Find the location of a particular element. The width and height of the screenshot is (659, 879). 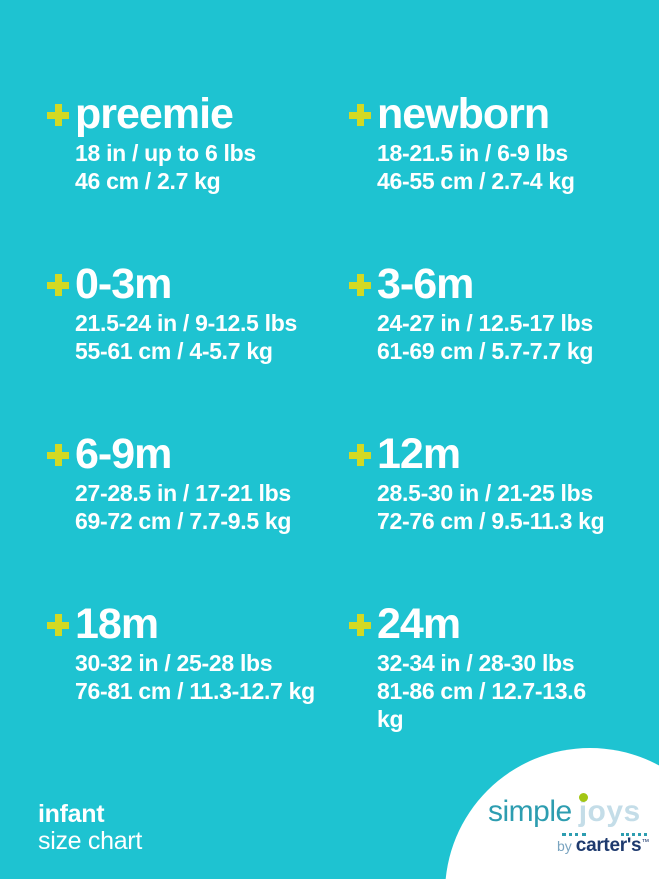

size-label: 3-6m is located at coordinates (425, 284).